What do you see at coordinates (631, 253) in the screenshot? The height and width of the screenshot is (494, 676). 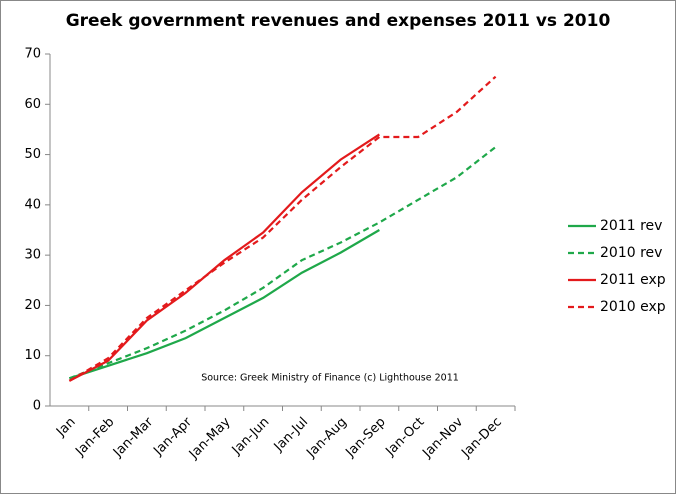 I see `legend-label: 2010 rev` at bounding box center [631, 253].